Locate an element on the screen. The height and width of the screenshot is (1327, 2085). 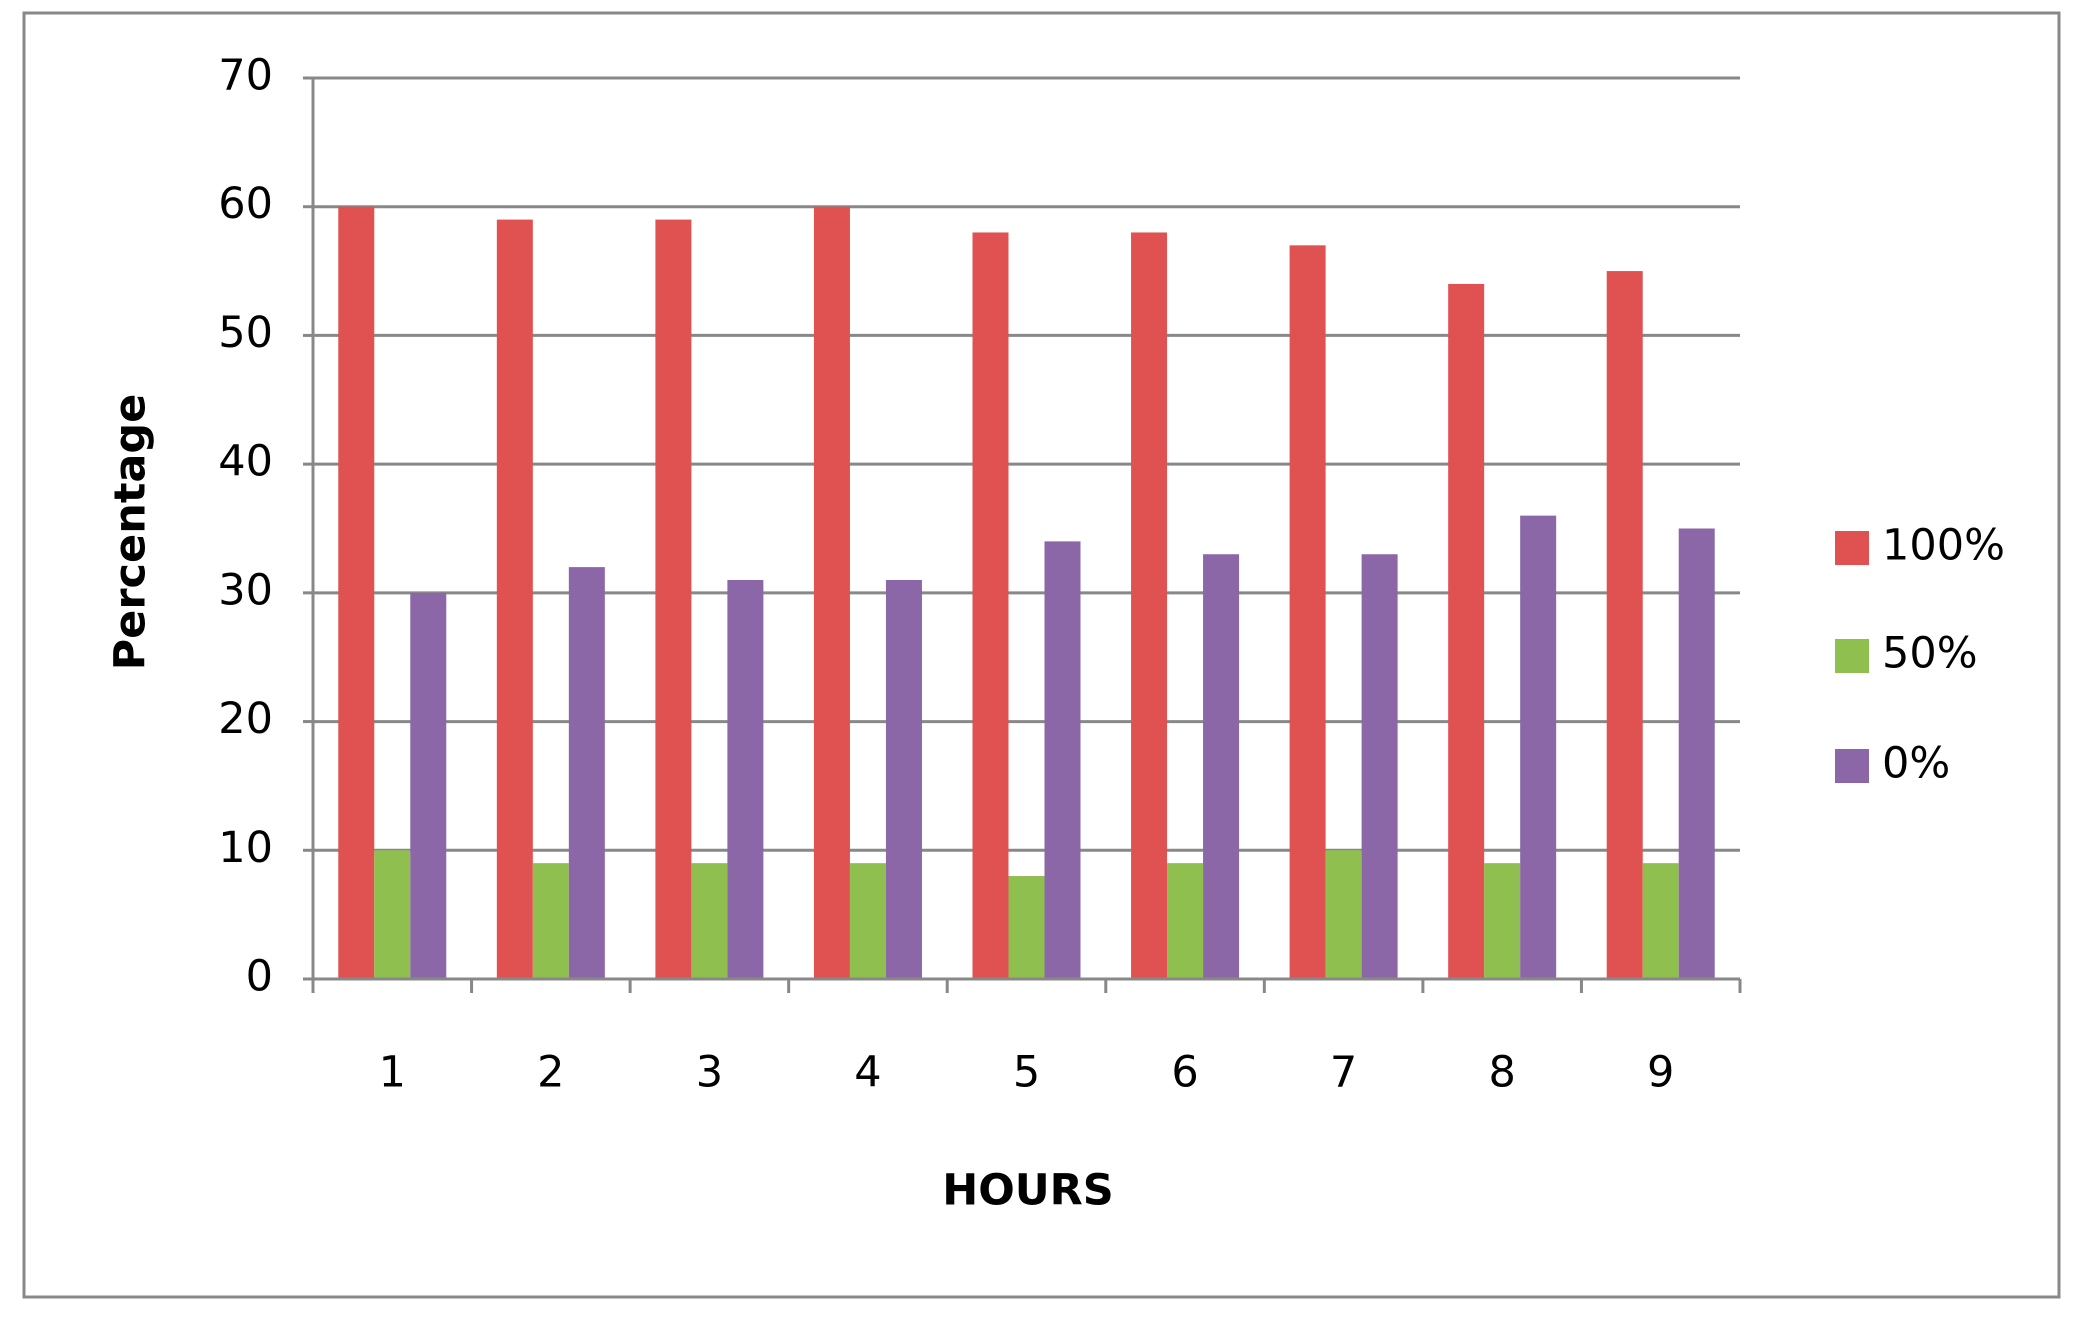
y-tick-label: 0 is located at coordinates (259, 977).